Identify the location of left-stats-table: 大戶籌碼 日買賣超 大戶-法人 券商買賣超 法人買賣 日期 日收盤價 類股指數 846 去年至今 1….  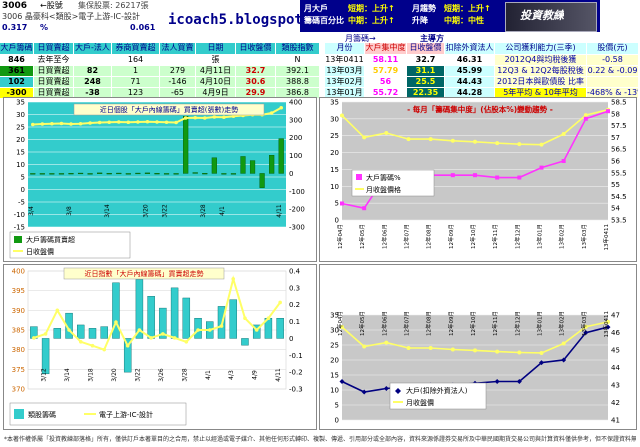
(160, 70).